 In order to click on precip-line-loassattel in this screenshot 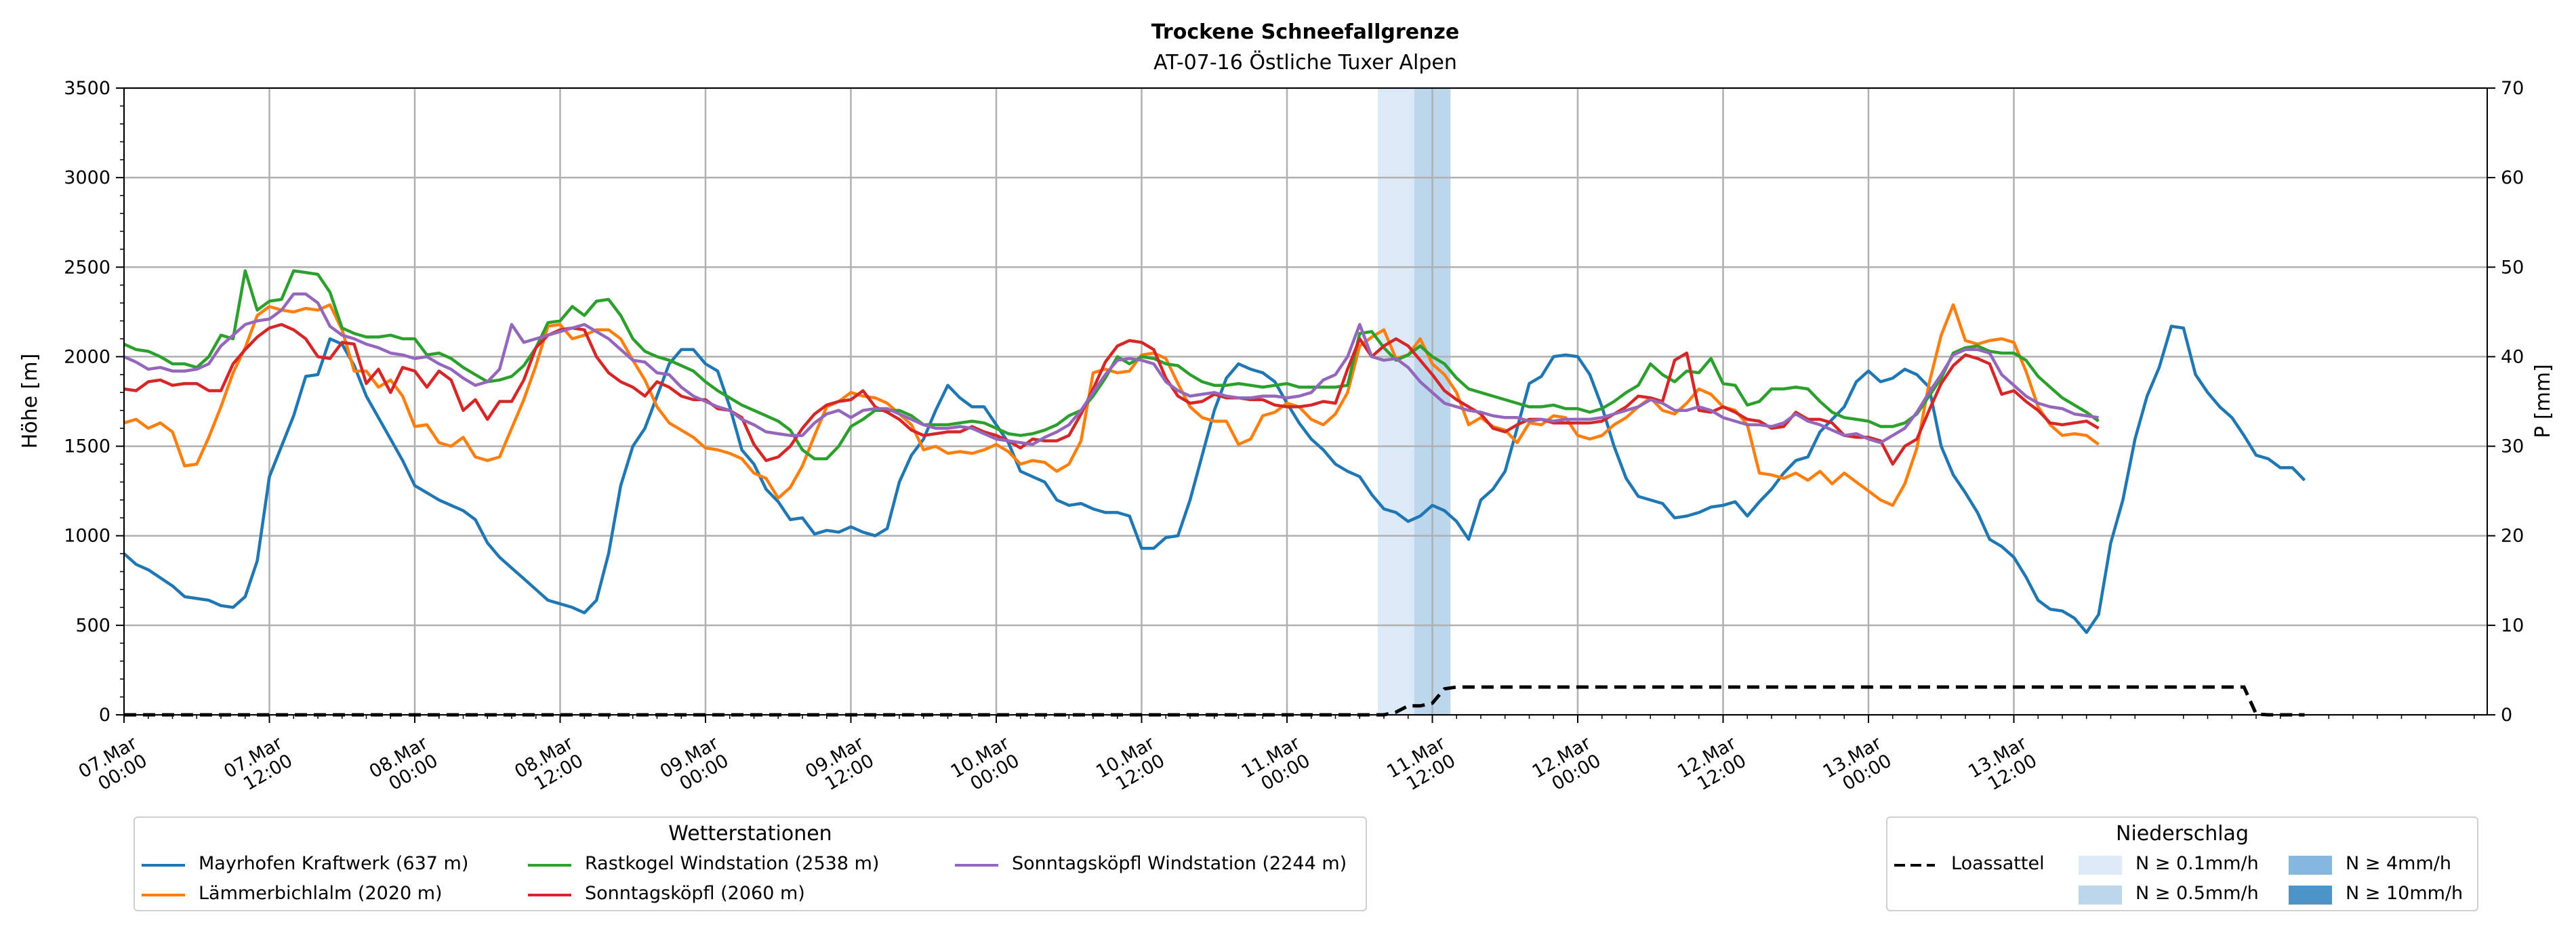, I will do `click(1215, 701)`.